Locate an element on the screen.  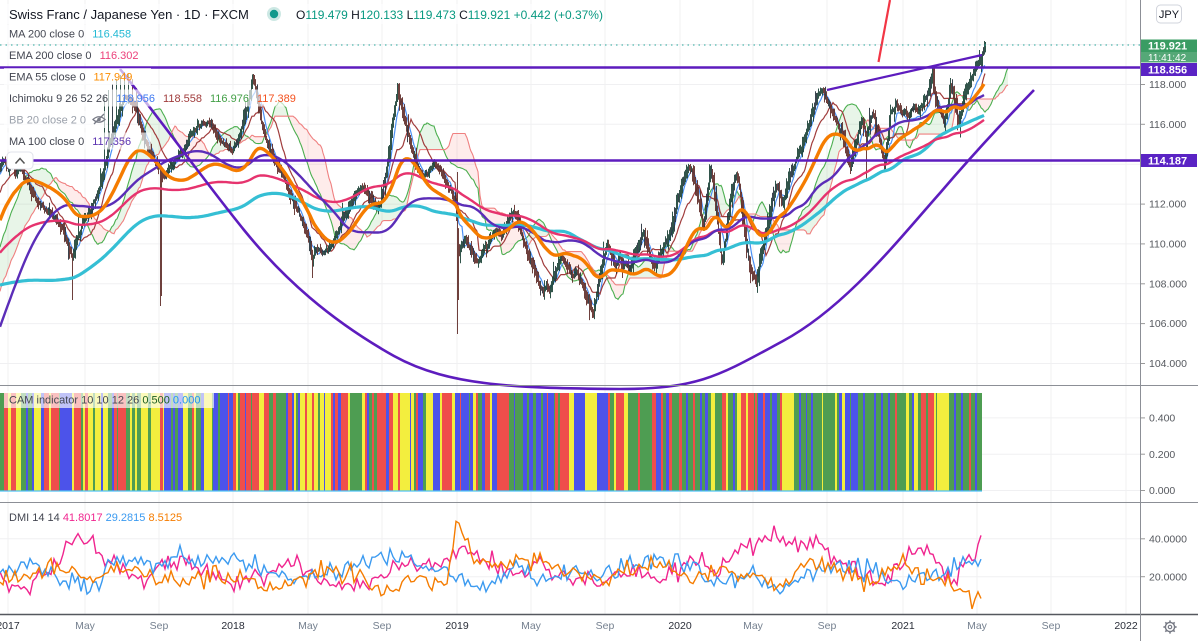
svg-text: 2017 is located at coordinates (10, 626).